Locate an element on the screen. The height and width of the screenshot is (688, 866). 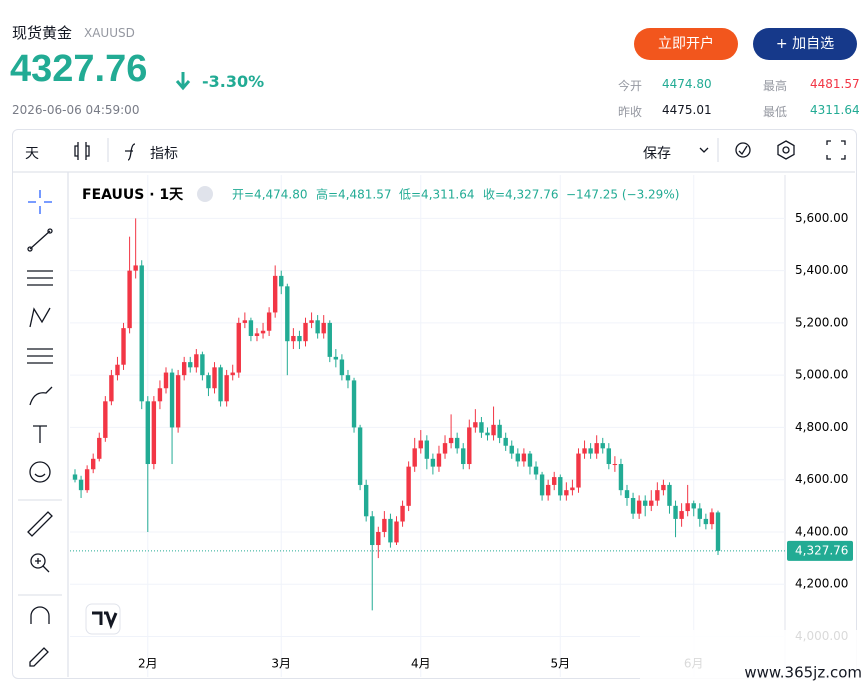
watchlist-button: + 加自选 is located at coordinates (805, 44).